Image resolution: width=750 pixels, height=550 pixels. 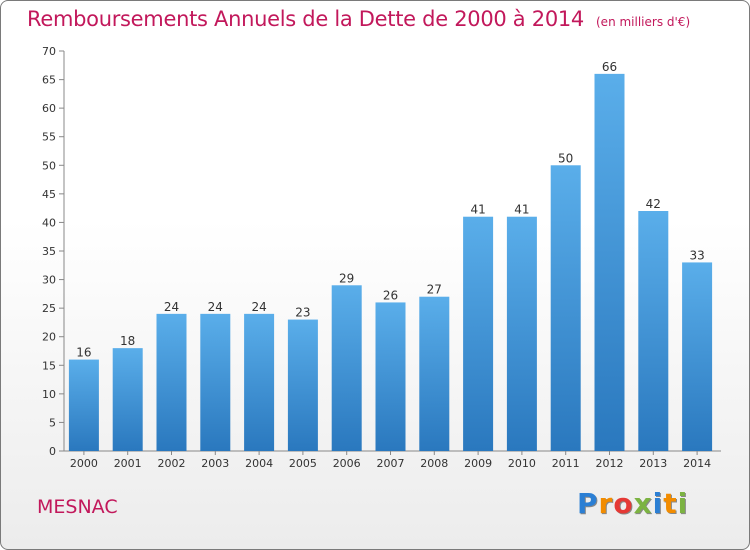 What do you see at coordinates (49, 222) in the screenshot?
I see `y-tick-label: 40` at bounding box center [49, 222].